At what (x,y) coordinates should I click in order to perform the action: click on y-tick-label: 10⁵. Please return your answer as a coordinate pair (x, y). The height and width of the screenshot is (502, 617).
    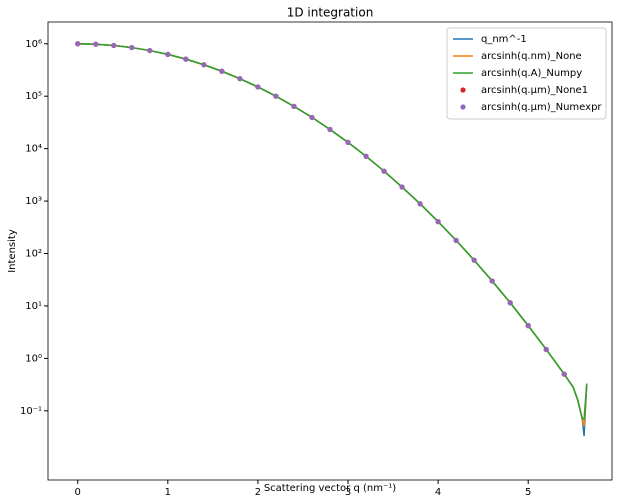
    Looking at the image, I should click on (33, 96).